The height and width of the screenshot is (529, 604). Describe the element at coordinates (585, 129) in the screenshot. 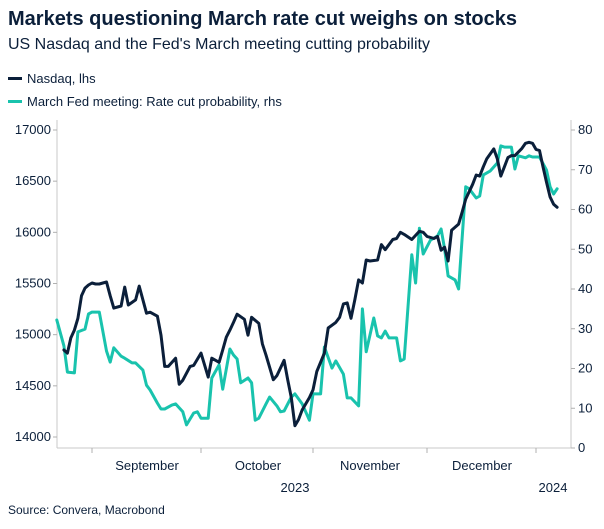

I see `right-tick-label: 80` at that location.